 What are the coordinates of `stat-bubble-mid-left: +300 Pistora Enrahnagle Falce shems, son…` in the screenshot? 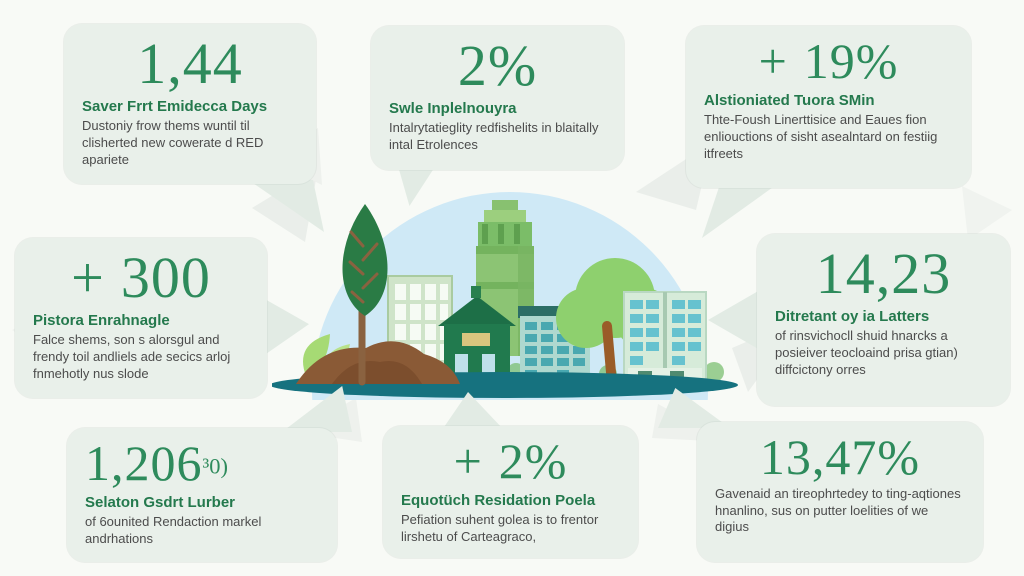 It's located at (141, 318).